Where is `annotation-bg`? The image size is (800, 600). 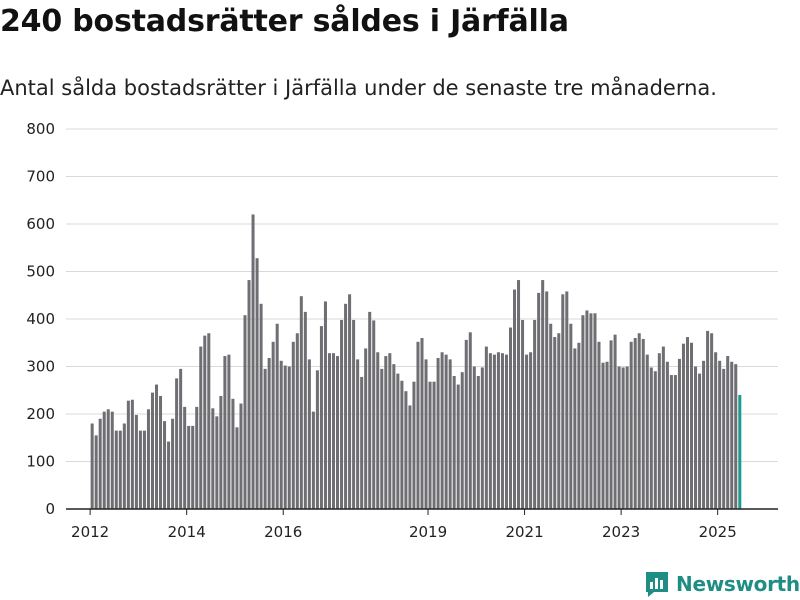
annotation-bg is located at coordinates (743, 10).